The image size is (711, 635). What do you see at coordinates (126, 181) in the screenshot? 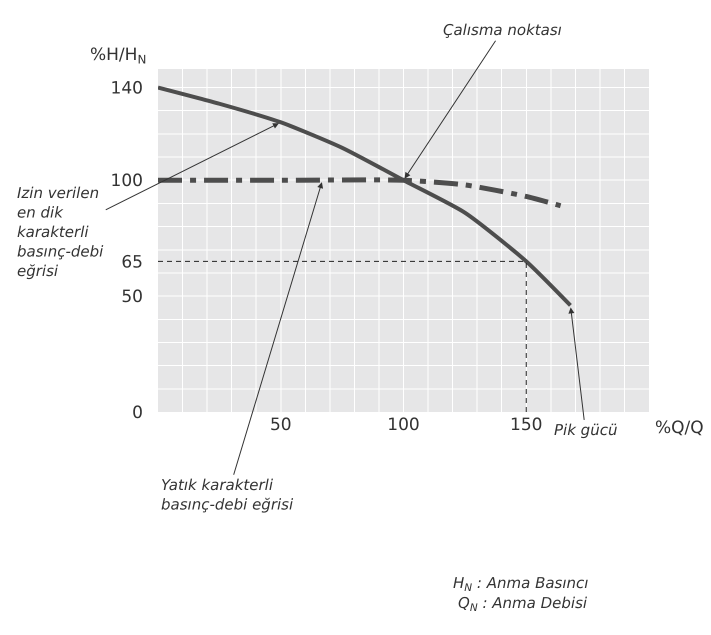
I see `y-tick-label: 100` at bounding box center [126, 181].